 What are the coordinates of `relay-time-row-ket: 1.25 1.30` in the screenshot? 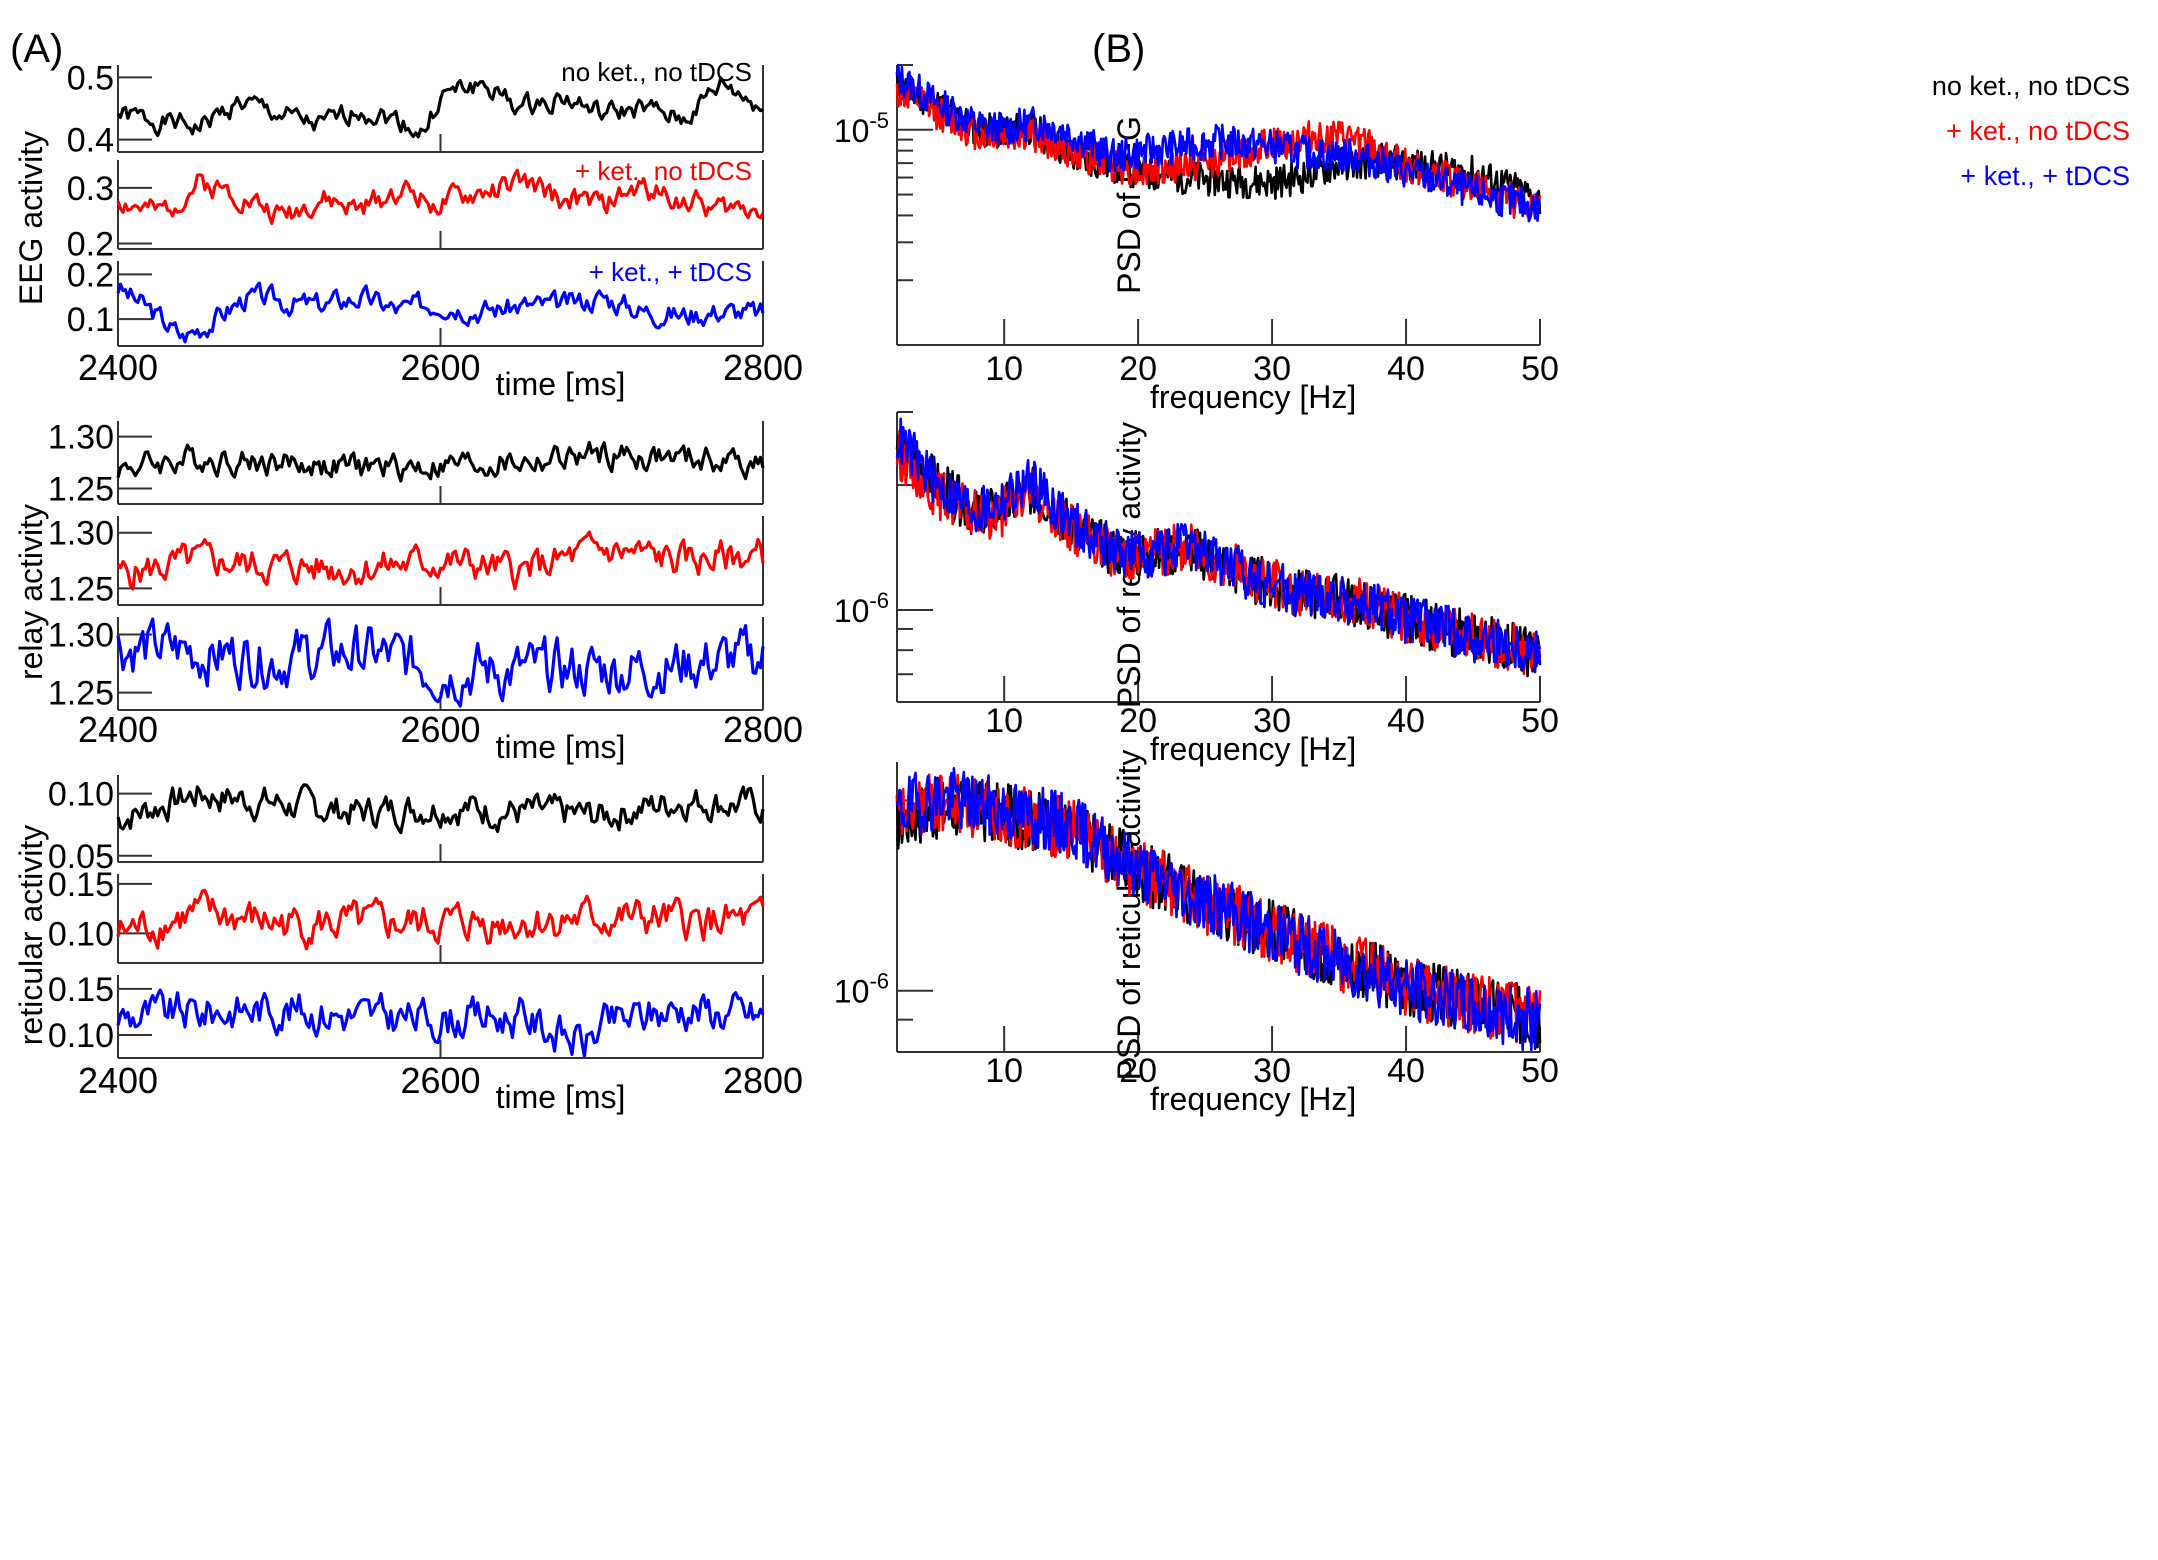 It's located at (406, 561).